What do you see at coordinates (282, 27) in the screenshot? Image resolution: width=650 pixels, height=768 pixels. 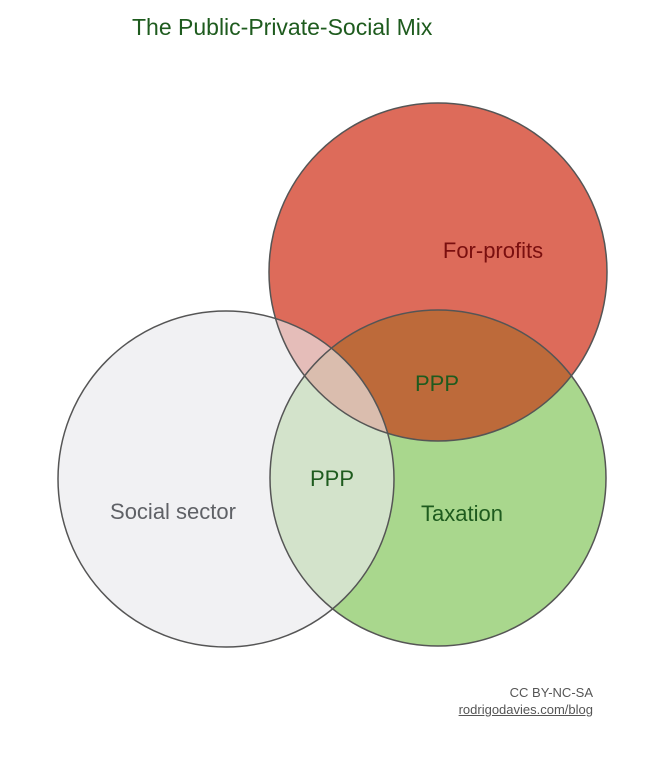 I see `diagram-title: The Public-Private-Social Mix` at bounding box center [282, 27].